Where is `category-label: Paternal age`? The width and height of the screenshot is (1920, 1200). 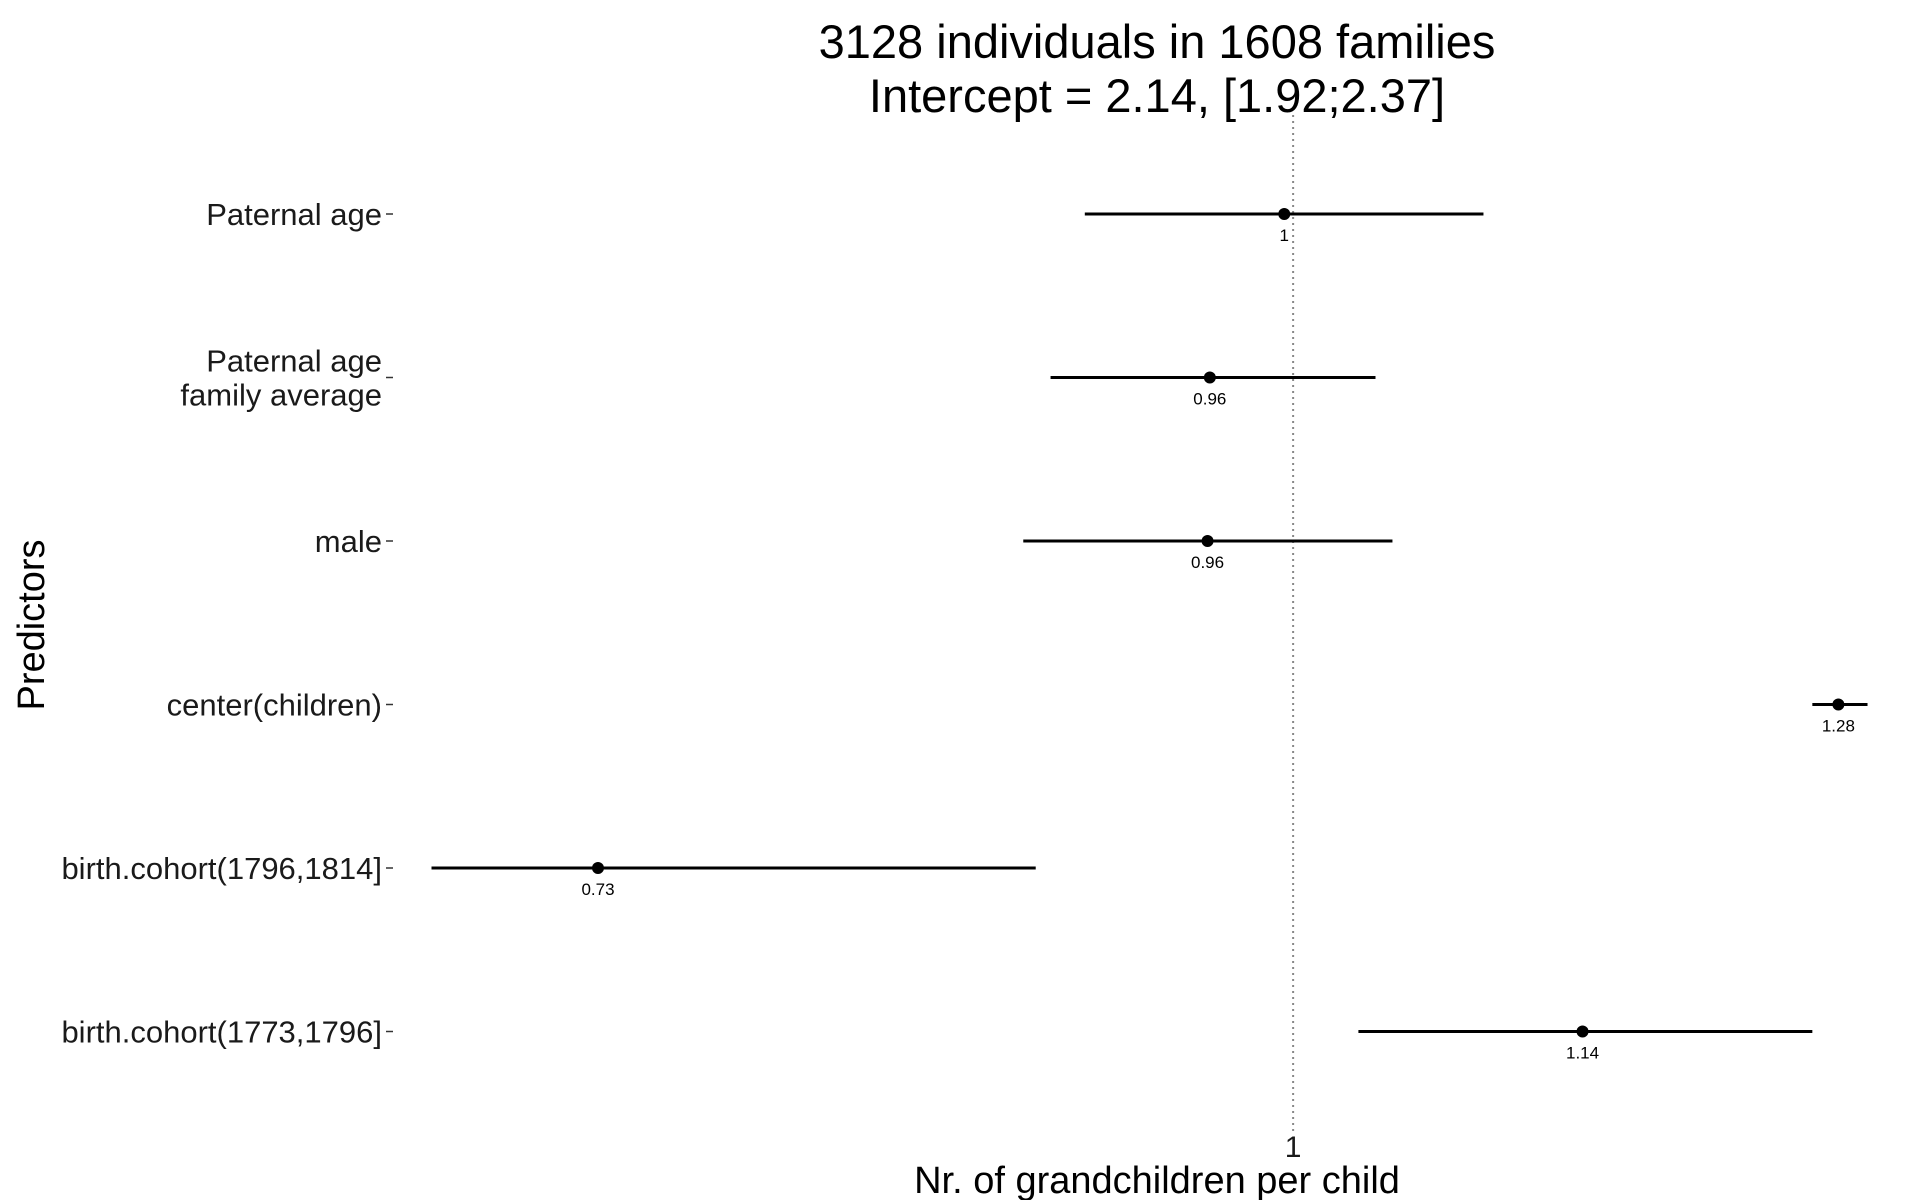 category-label: Paternal age is located at coordinates (294, 214).